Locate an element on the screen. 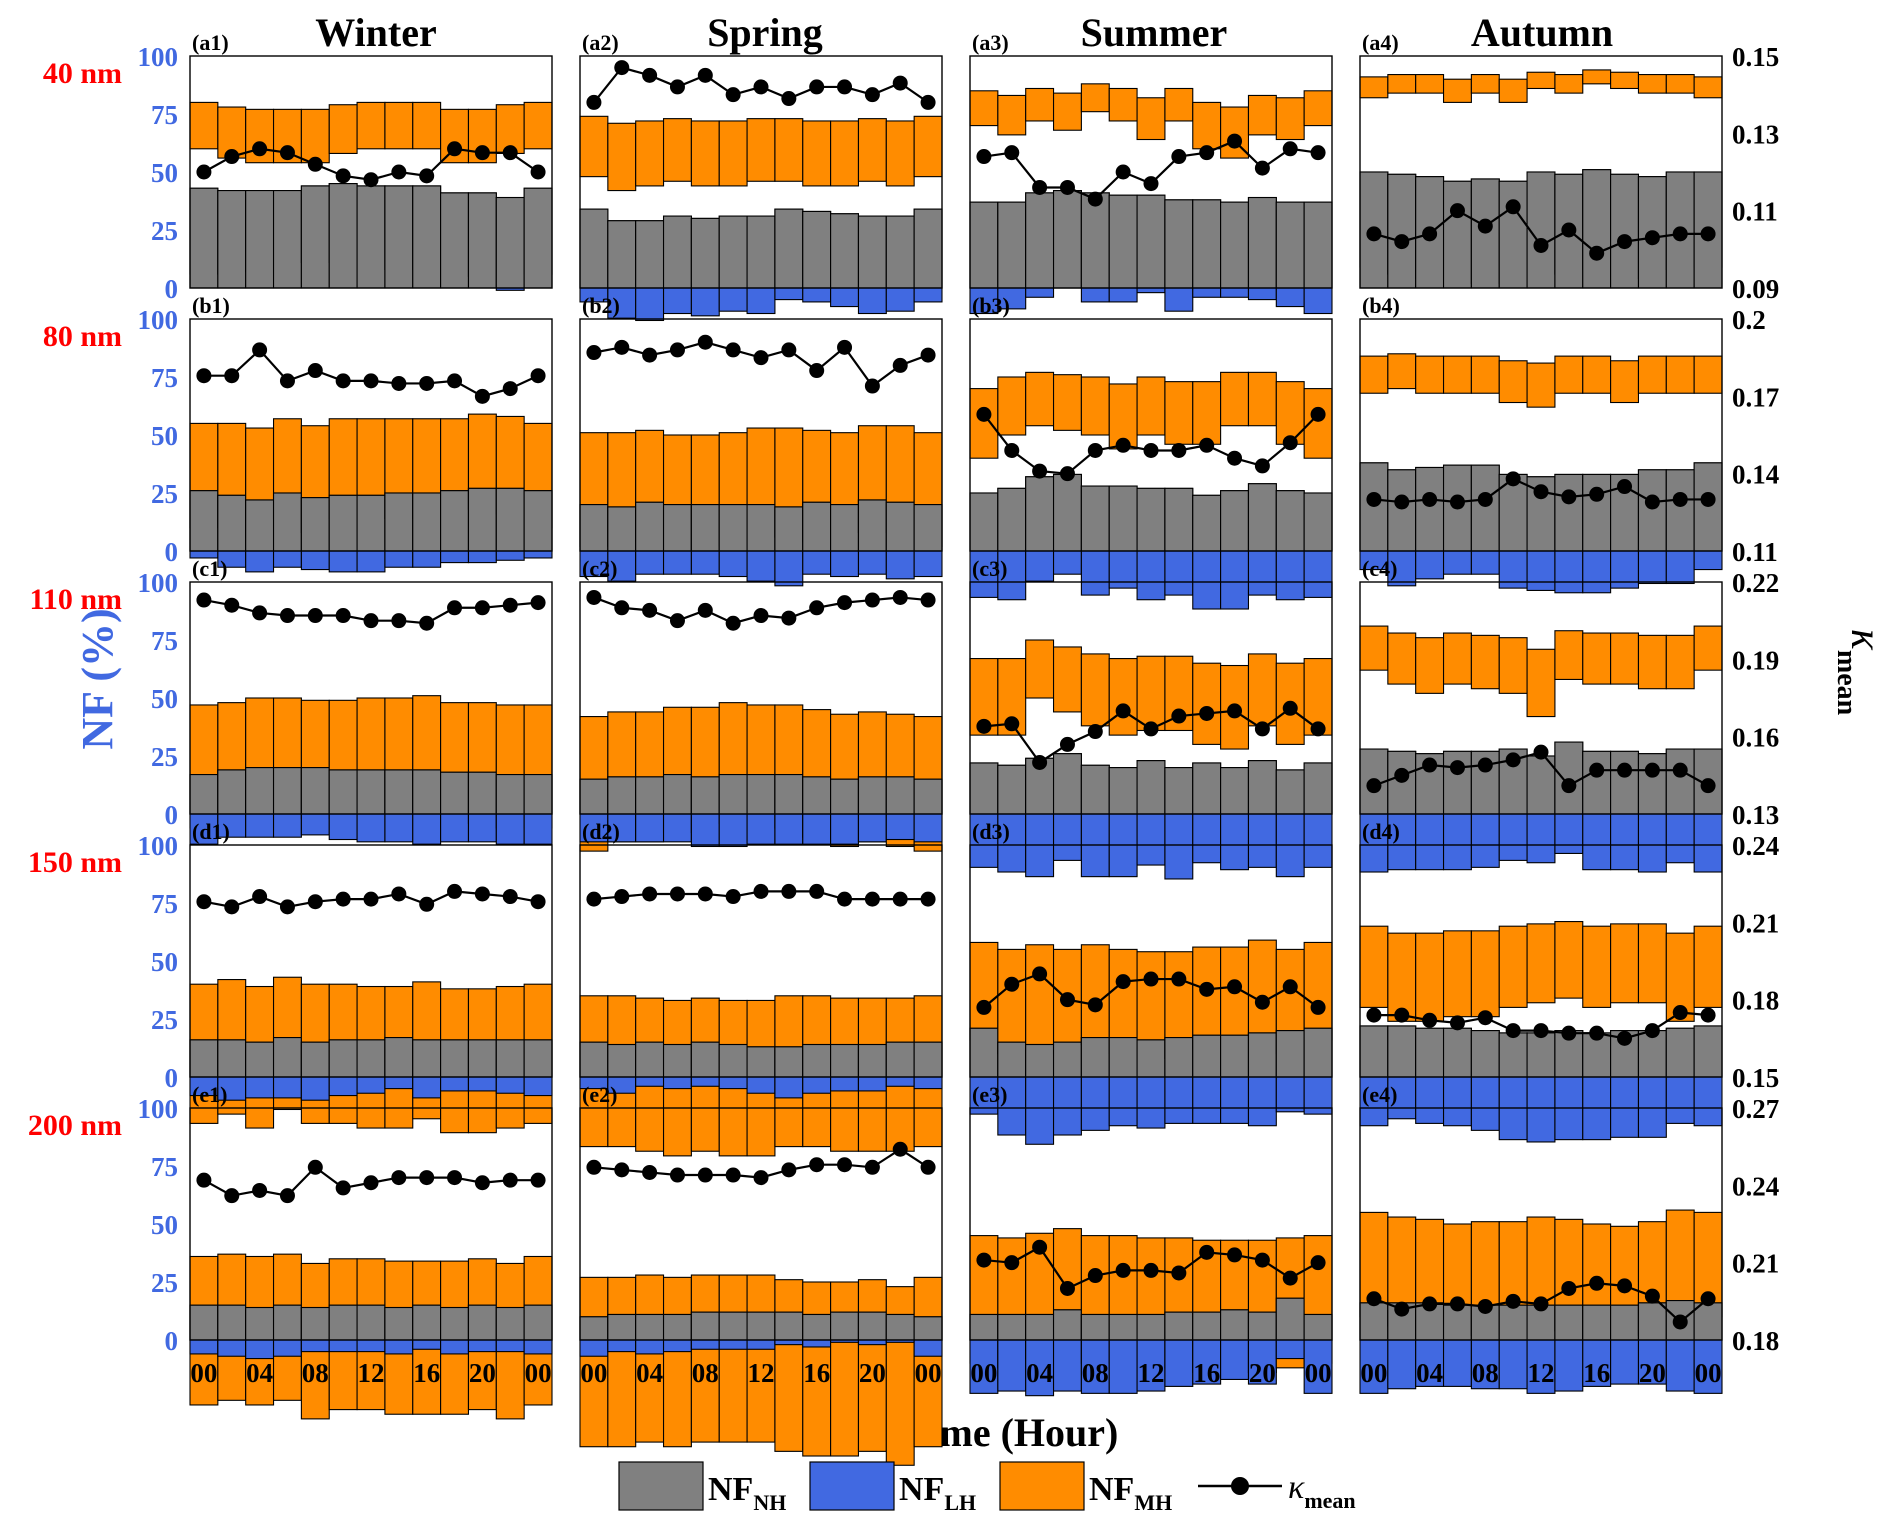  y-tick-left: 25 is located at coordinates (164, 231).